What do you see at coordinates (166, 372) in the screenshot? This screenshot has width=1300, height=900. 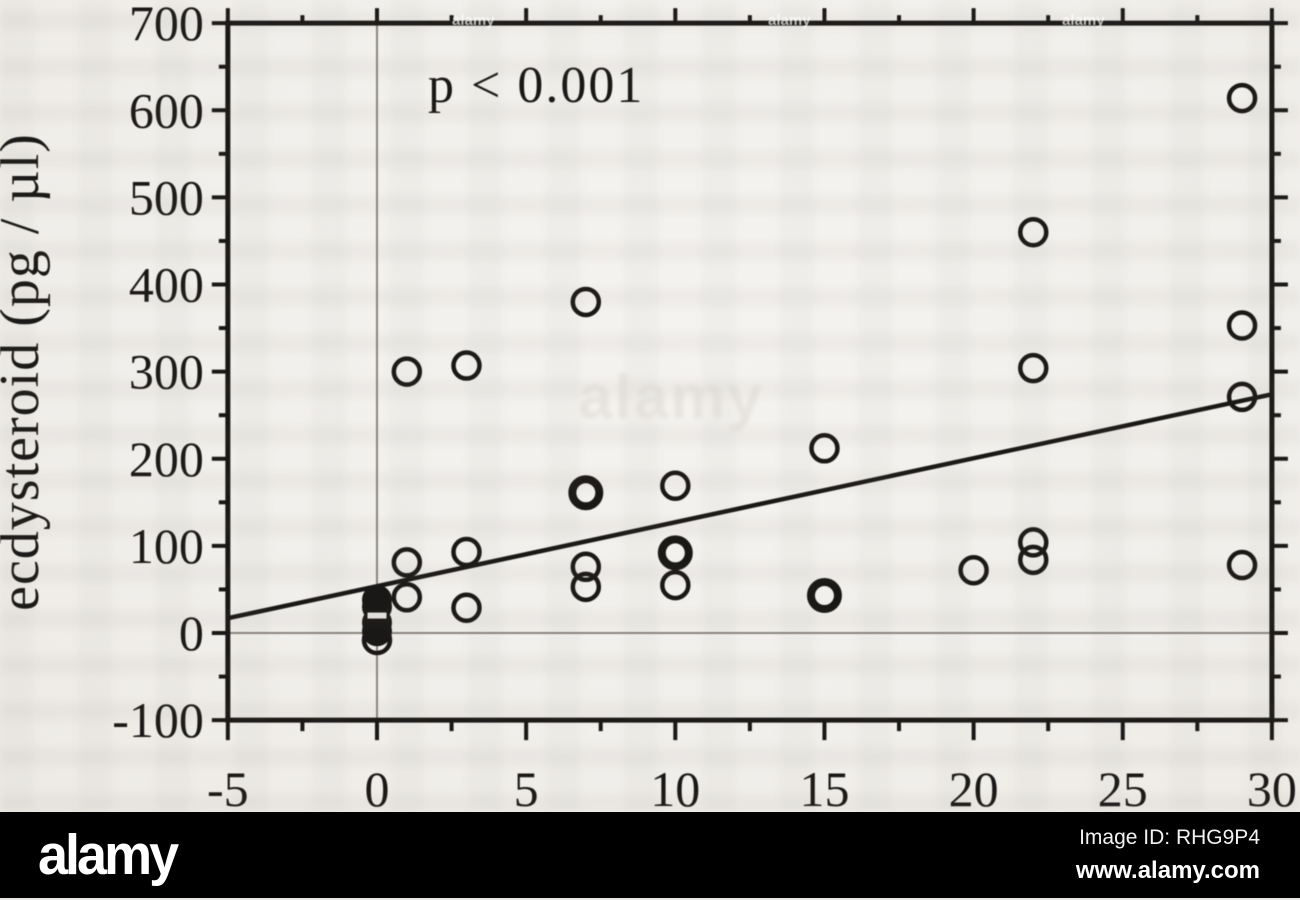 I see `y-tick-label: 300` at bounding box center [166, 372].